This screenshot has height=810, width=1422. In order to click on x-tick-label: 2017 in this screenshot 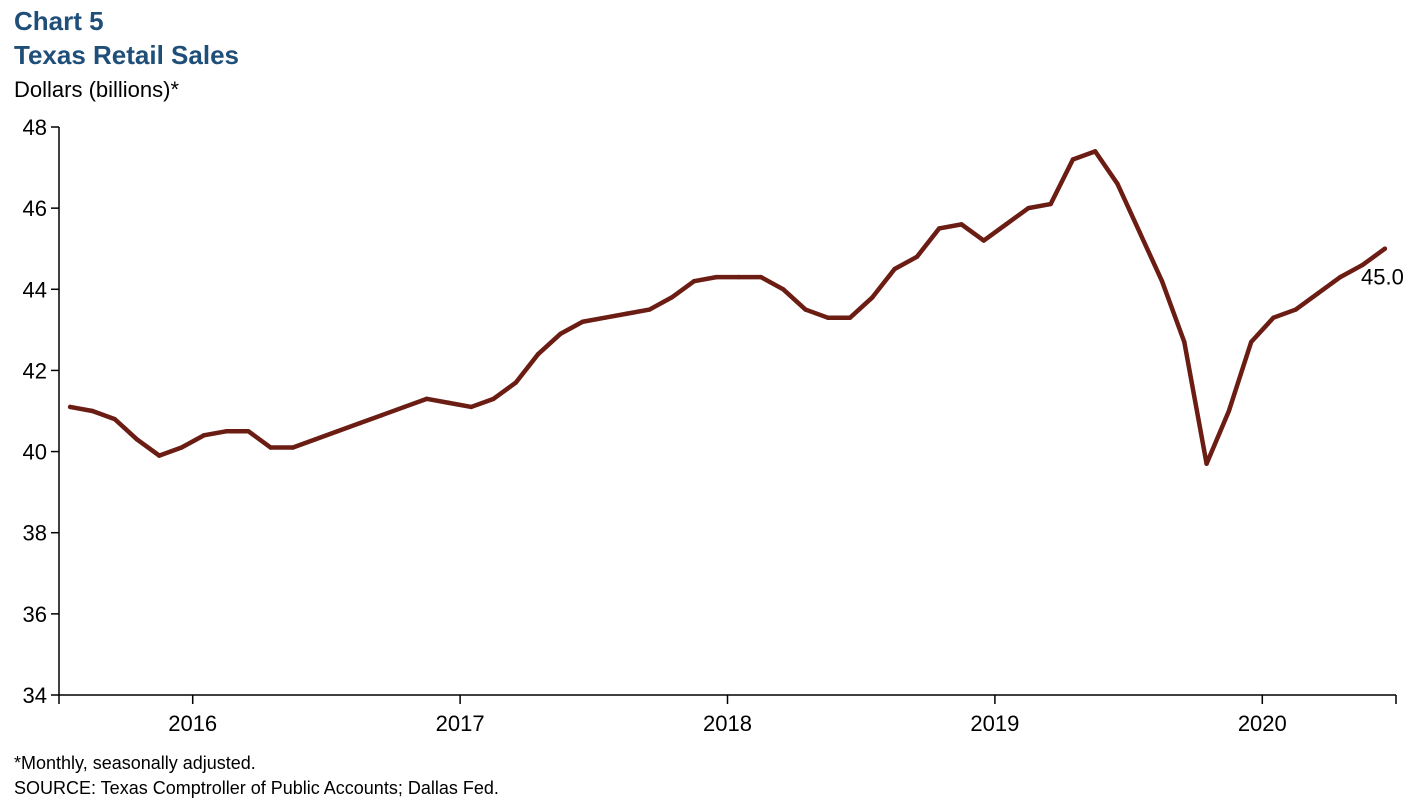, I will do `click(460, 723)`.